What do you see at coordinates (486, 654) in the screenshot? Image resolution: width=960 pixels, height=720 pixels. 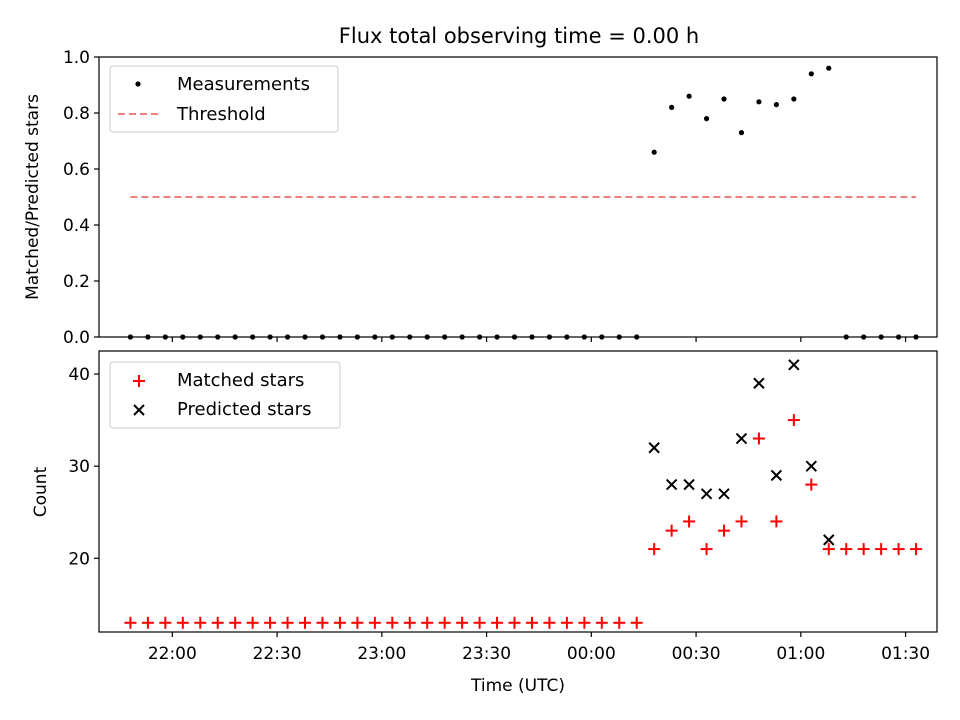 I see `bottom-x-tick-label: 23:30` at bounding box center [486, 654].